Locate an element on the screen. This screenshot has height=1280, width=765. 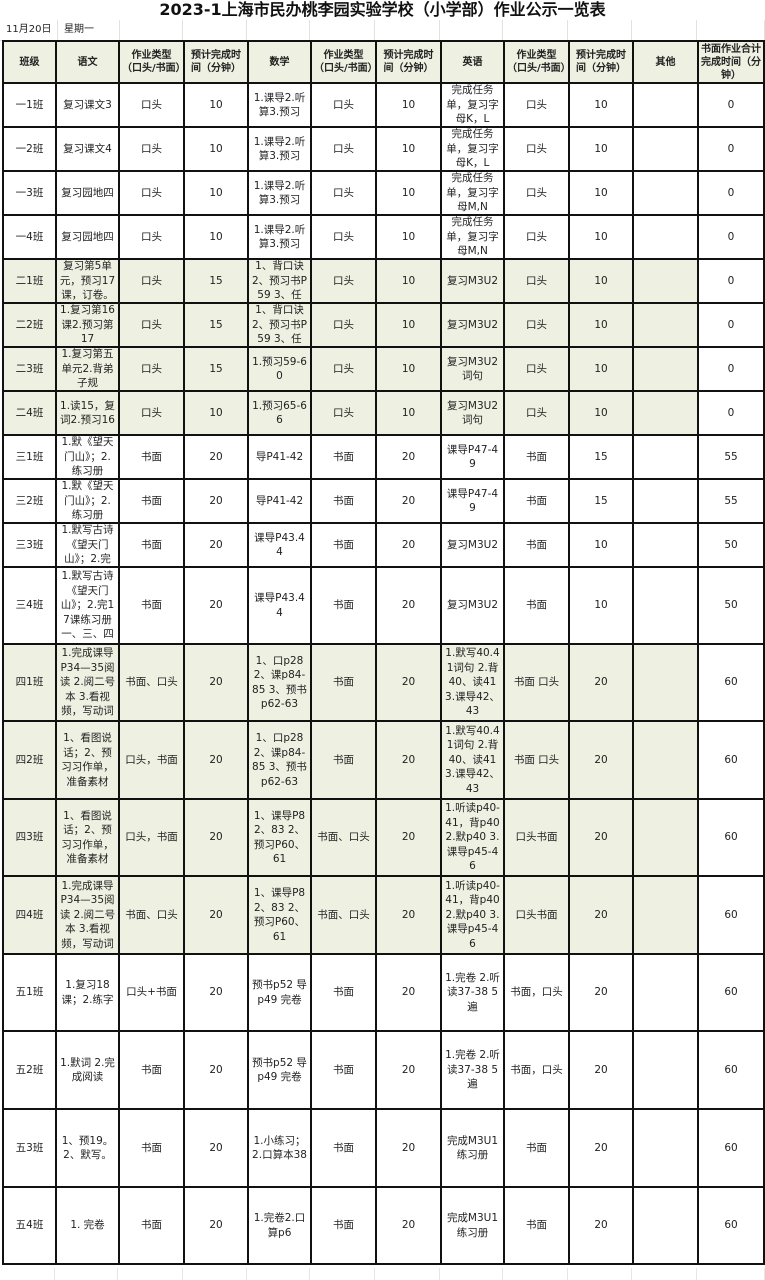
cell-english: 1.默写40.41词句 2.背40、读41 3.课导42、43 is located at coordinates (472, 760).